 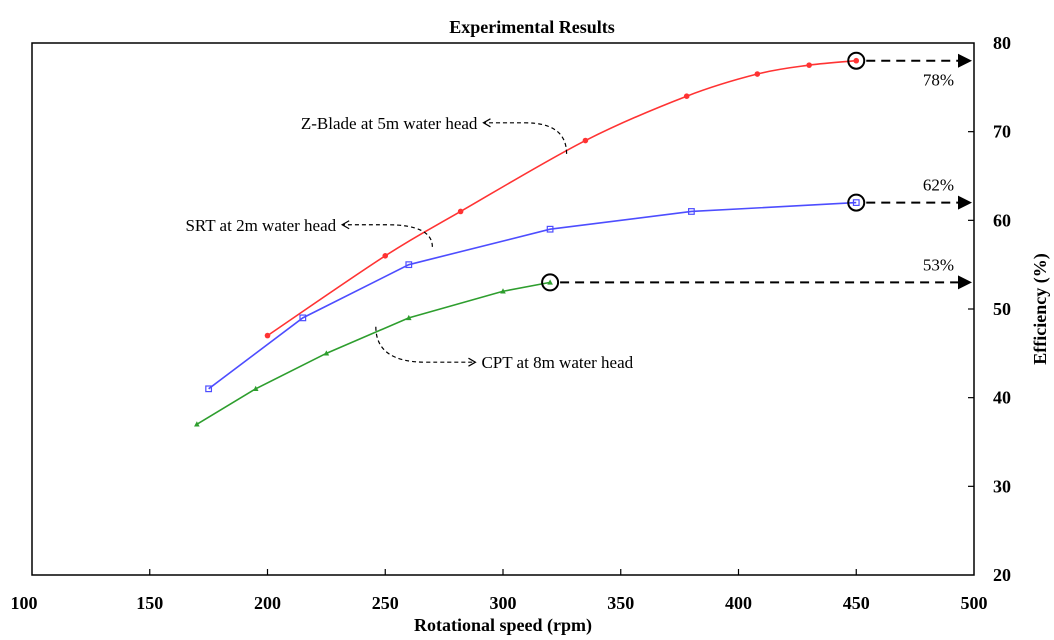 What do you see at coordinates (1002, 398) in the screenshot?
I see `y-tick-label-40: 40` at bounding box center [1002, 398].